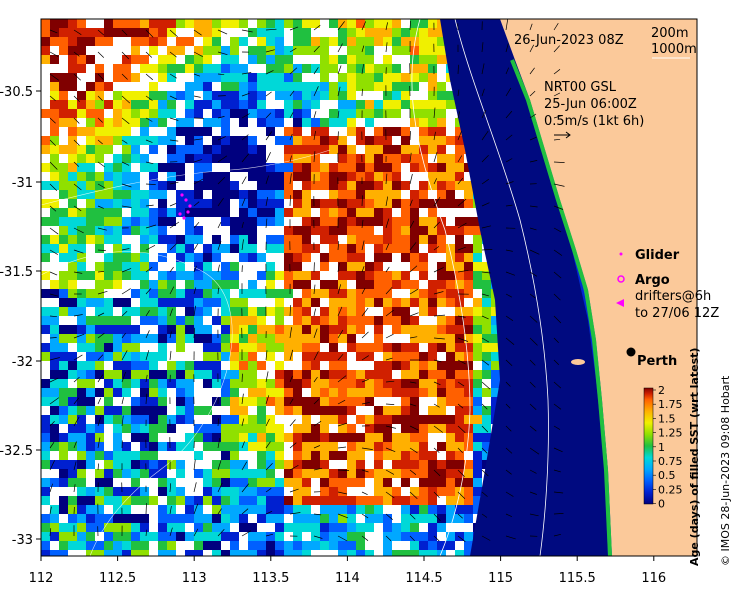  What do you see at coordinates (631, 352) in the screenshot?
I see `perth-marker` at bounding box center [631, 352].